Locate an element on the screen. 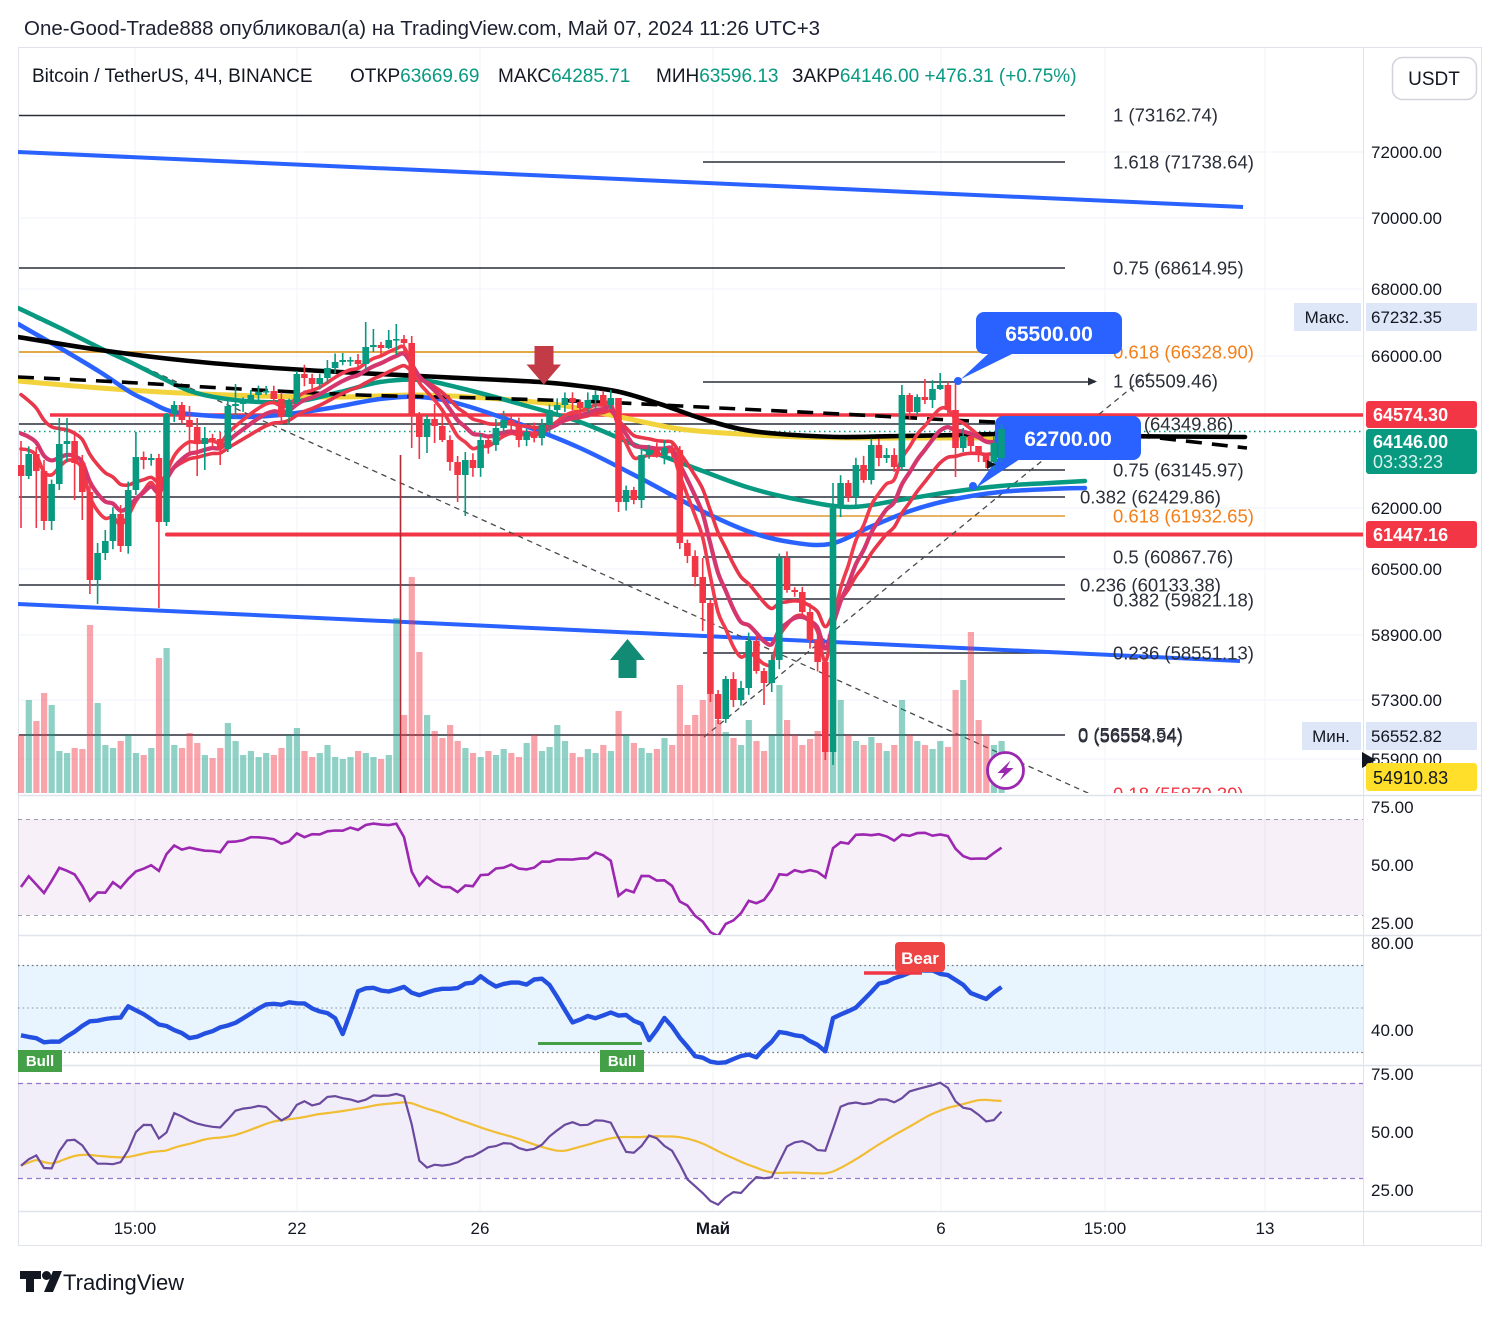 This screenshot has height=1318, width=1499. svg-text: 67232.35 is located at coordinates (1406, 317).